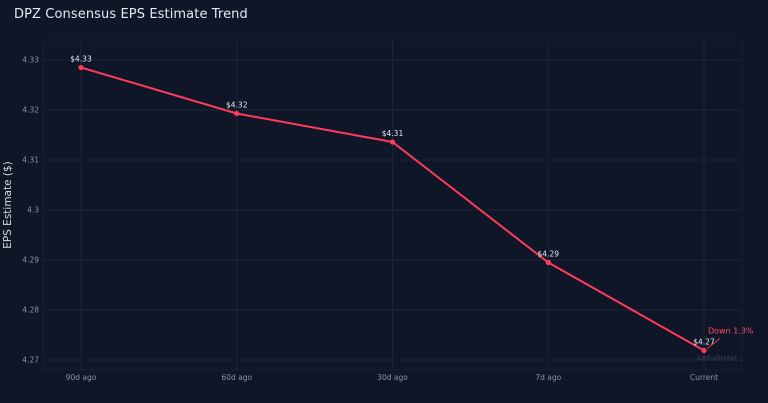 Image resolution: width=768 pixels, height=403 pixels. Describe the element at coordinates (8, 205) in the screenshot. I see `y-axis-label: EPS Estimate ($)` at that location.